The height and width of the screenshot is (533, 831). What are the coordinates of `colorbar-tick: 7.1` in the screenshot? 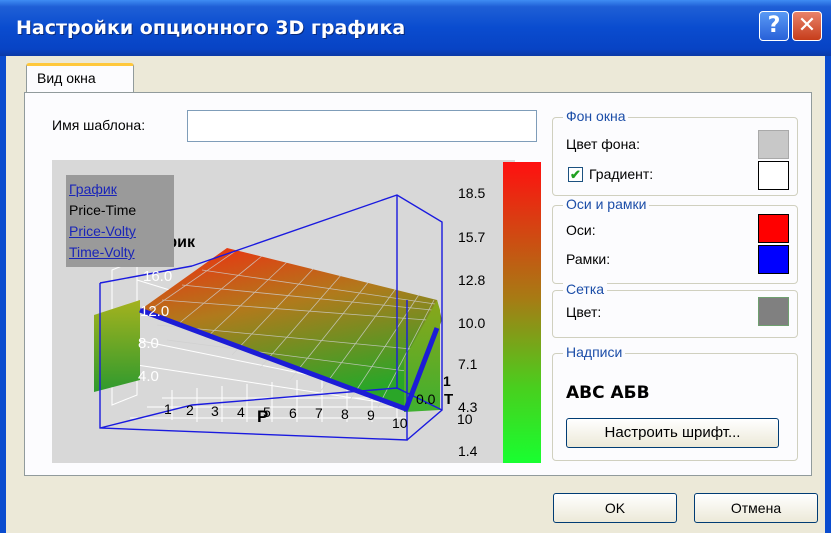 It's located at (468, 364).